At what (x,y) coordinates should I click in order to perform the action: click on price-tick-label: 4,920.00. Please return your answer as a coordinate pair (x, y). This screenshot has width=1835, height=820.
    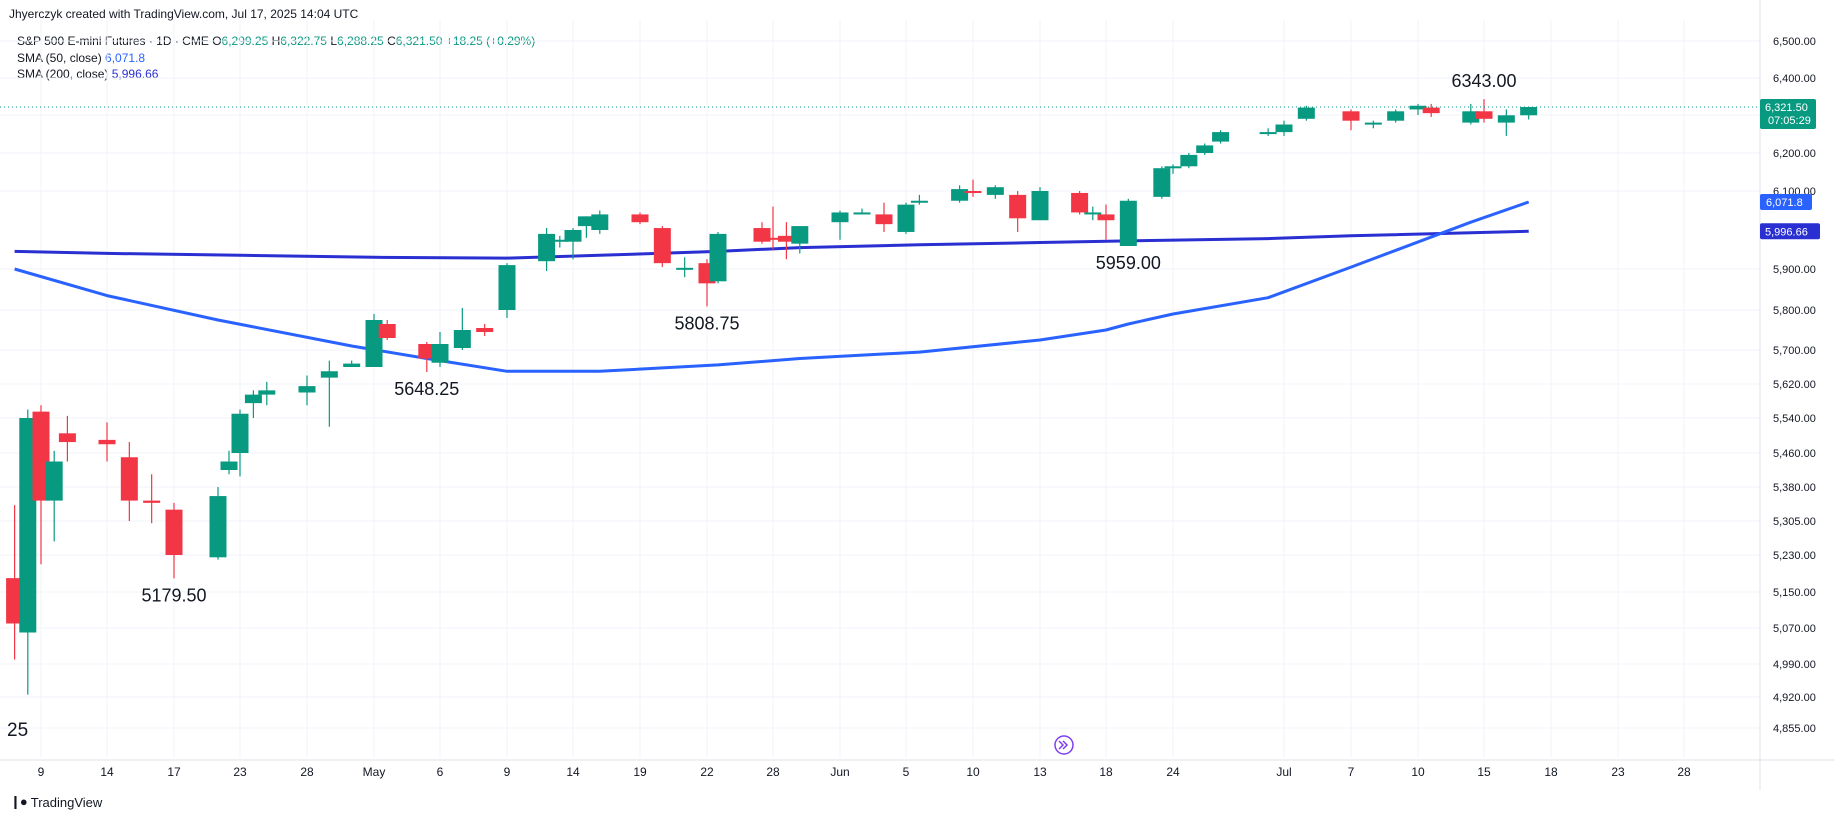
    Looking at the image, I should click on (1794, 698).